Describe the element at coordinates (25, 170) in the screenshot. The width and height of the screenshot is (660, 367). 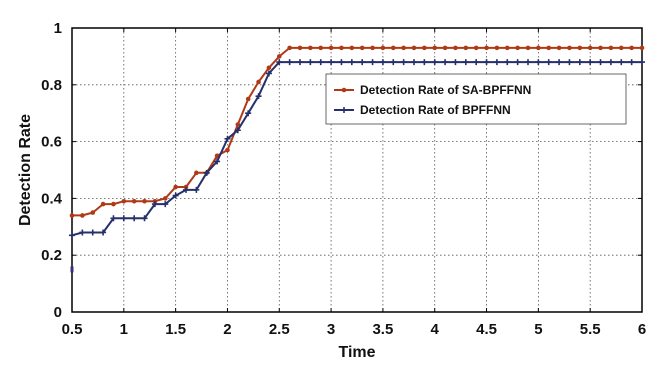
I see `y-axis-title: Detection Rate` at that location.